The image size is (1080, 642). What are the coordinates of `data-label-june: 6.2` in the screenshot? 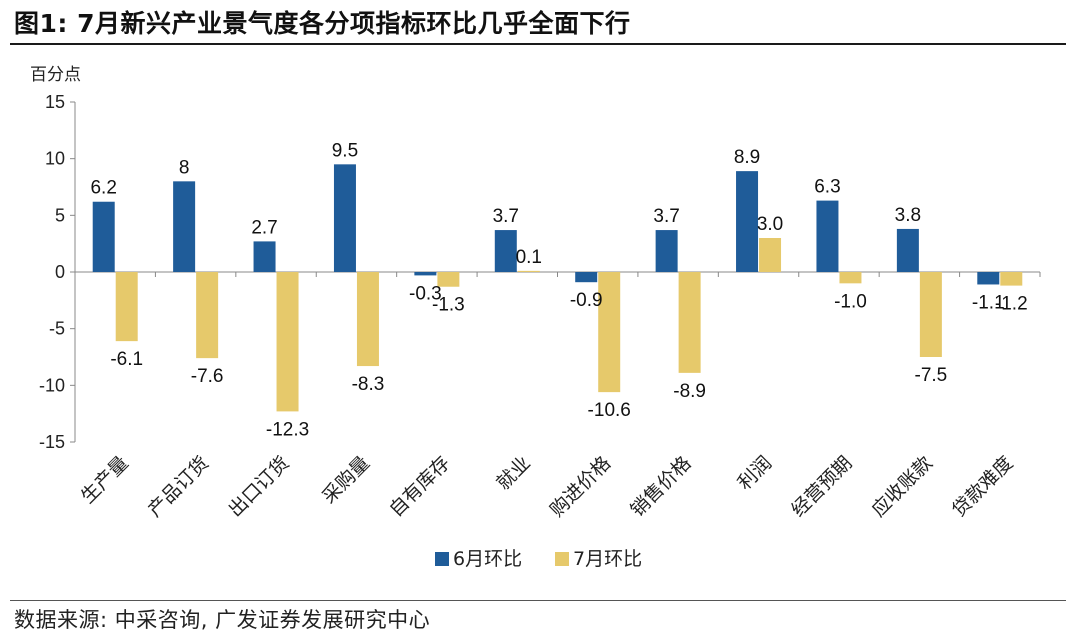 It's located at (103, 188).